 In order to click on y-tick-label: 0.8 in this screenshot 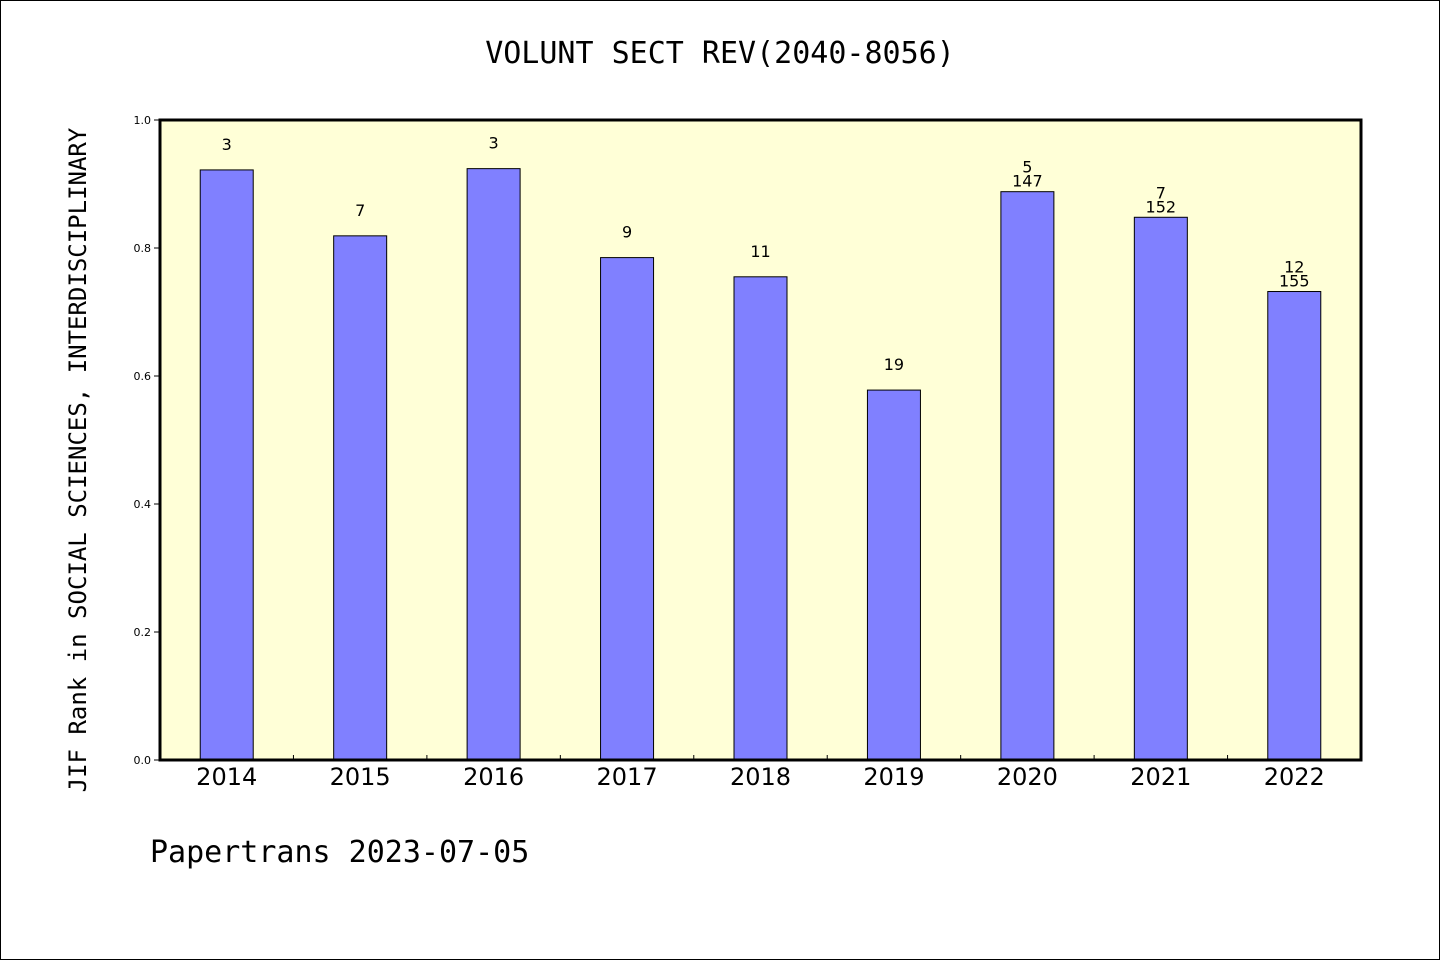, I will do `click(143, 248)`.